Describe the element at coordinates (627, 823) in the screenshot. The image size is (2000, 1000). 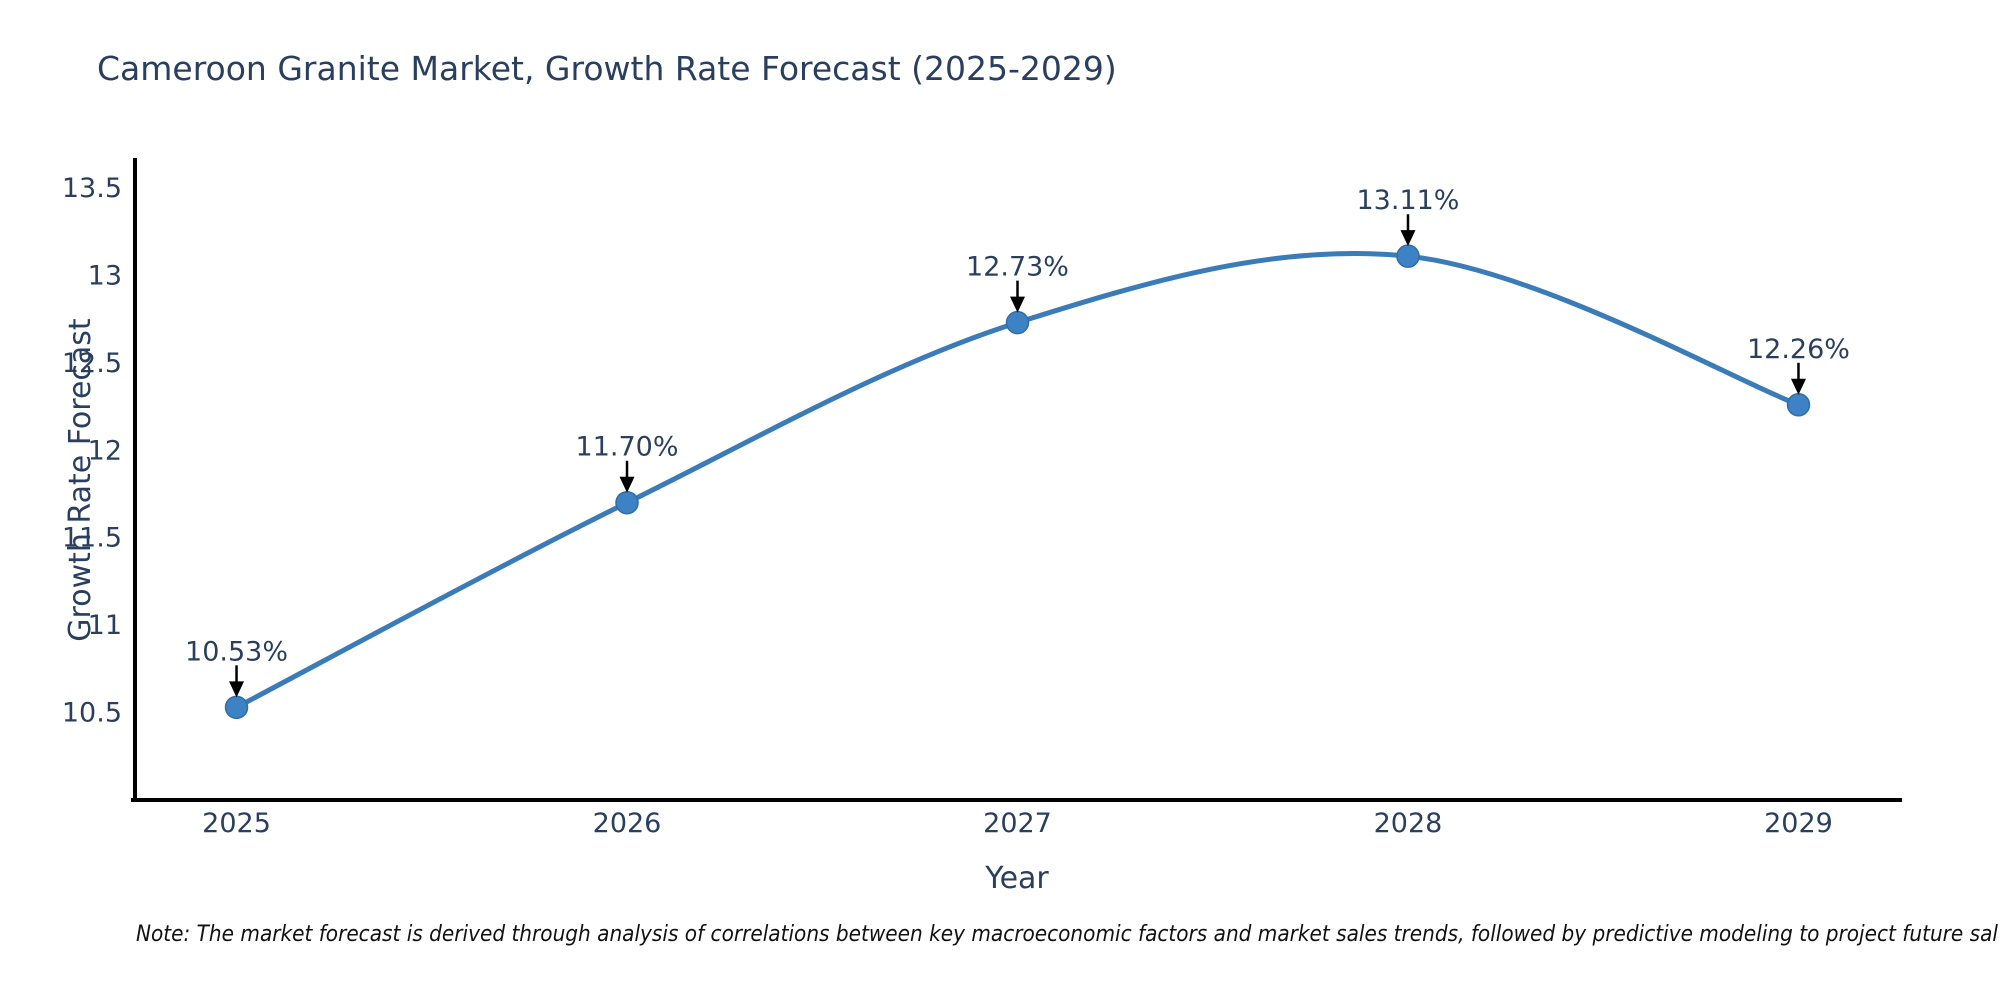
I see `x-tick-label: 2026` at that location.